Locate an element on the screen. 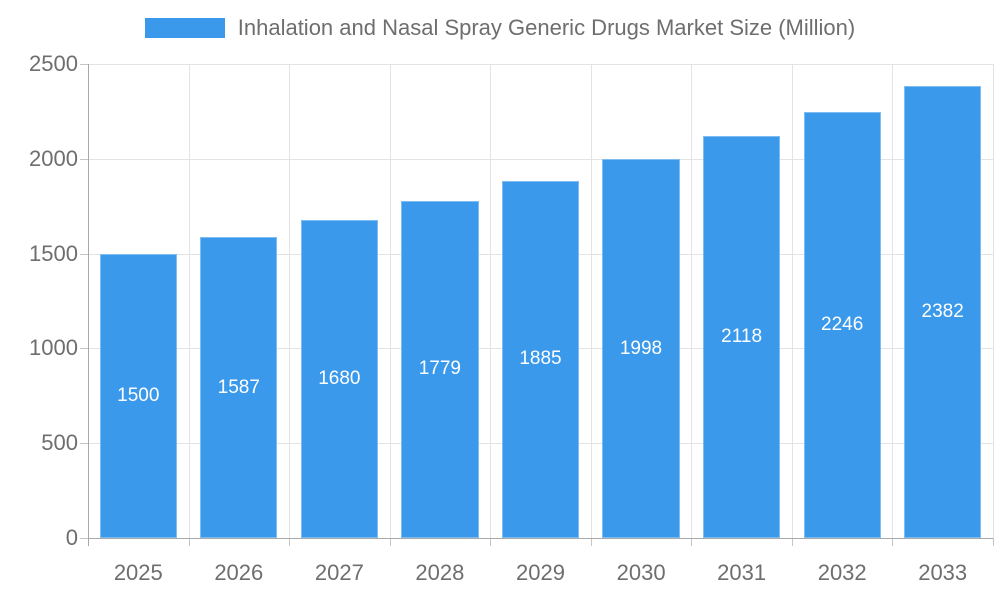 Image resolution: width=1000 pixels, height=600 pixels. bar: 1998 is located at coordinates (641, 348).